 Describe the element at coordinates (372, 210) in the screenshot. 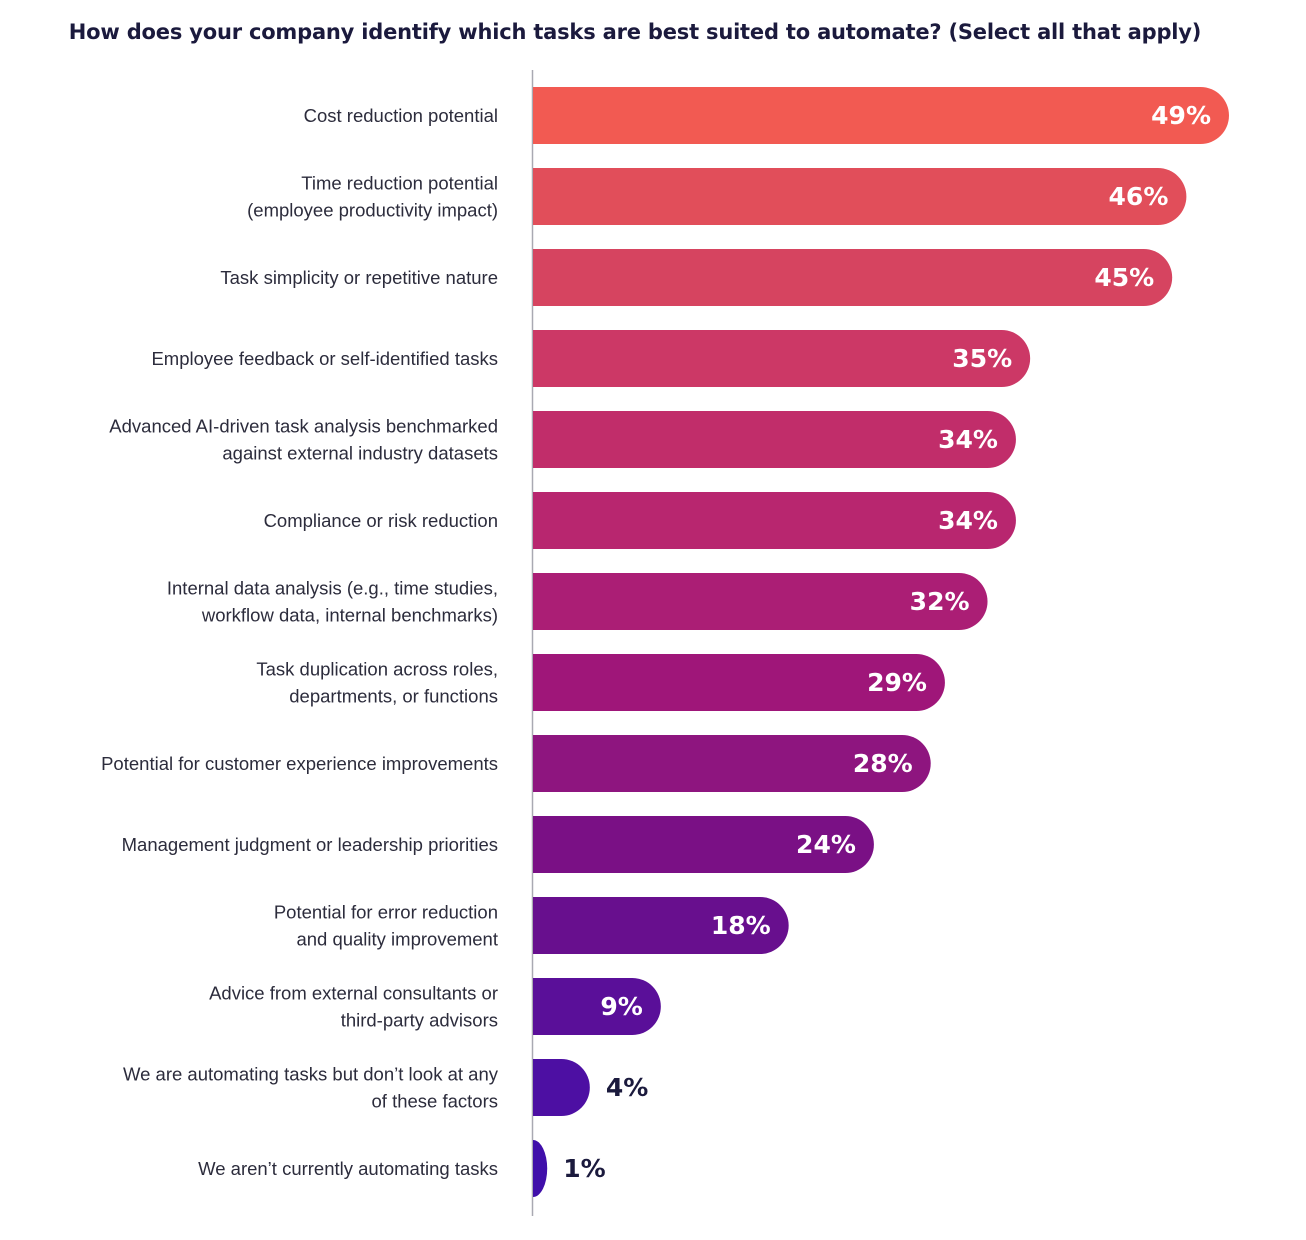

I see `category-label: (employee productivity impact)` at that location.